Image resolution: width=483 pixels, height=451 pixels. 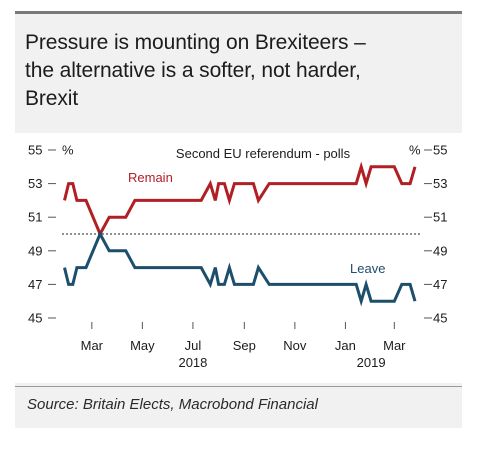 What do you see at coordinates (195, 42) in the screenshot?
I see `headline-line-1: Pressure is mounting on Brexiteers –` at bounding box center [195, 42].